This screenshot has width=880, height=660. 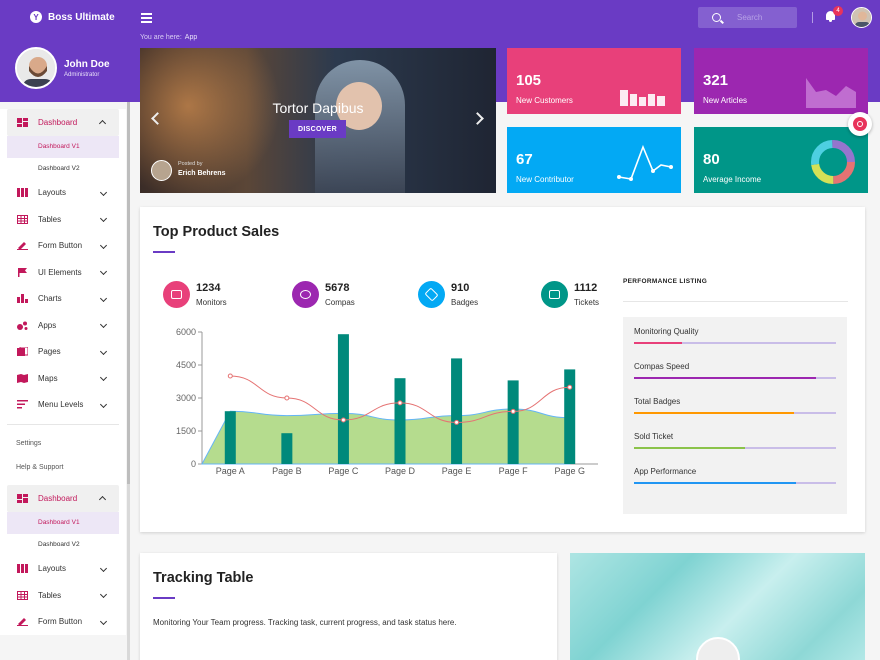 I want to click on y-tick-label: 4500, so click(x=186, y=365).